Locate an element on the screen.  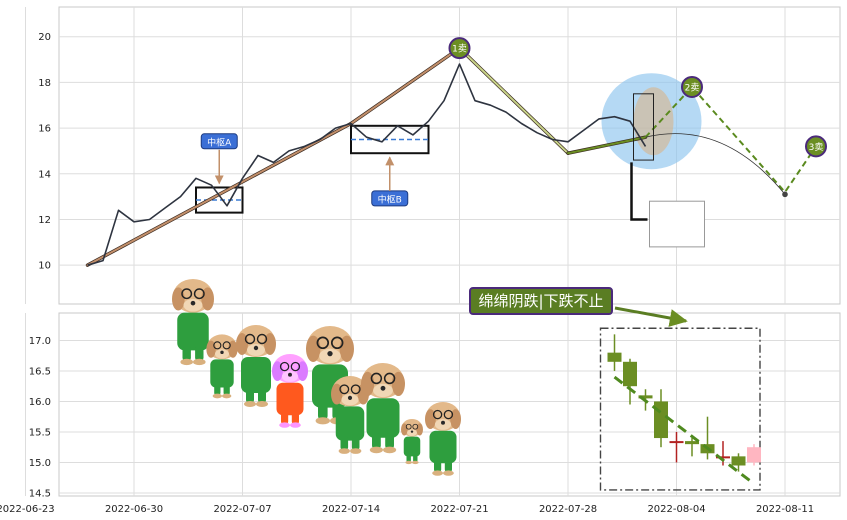
x-tick-label: 2022-08-04 is located at coordinates (676, 509).